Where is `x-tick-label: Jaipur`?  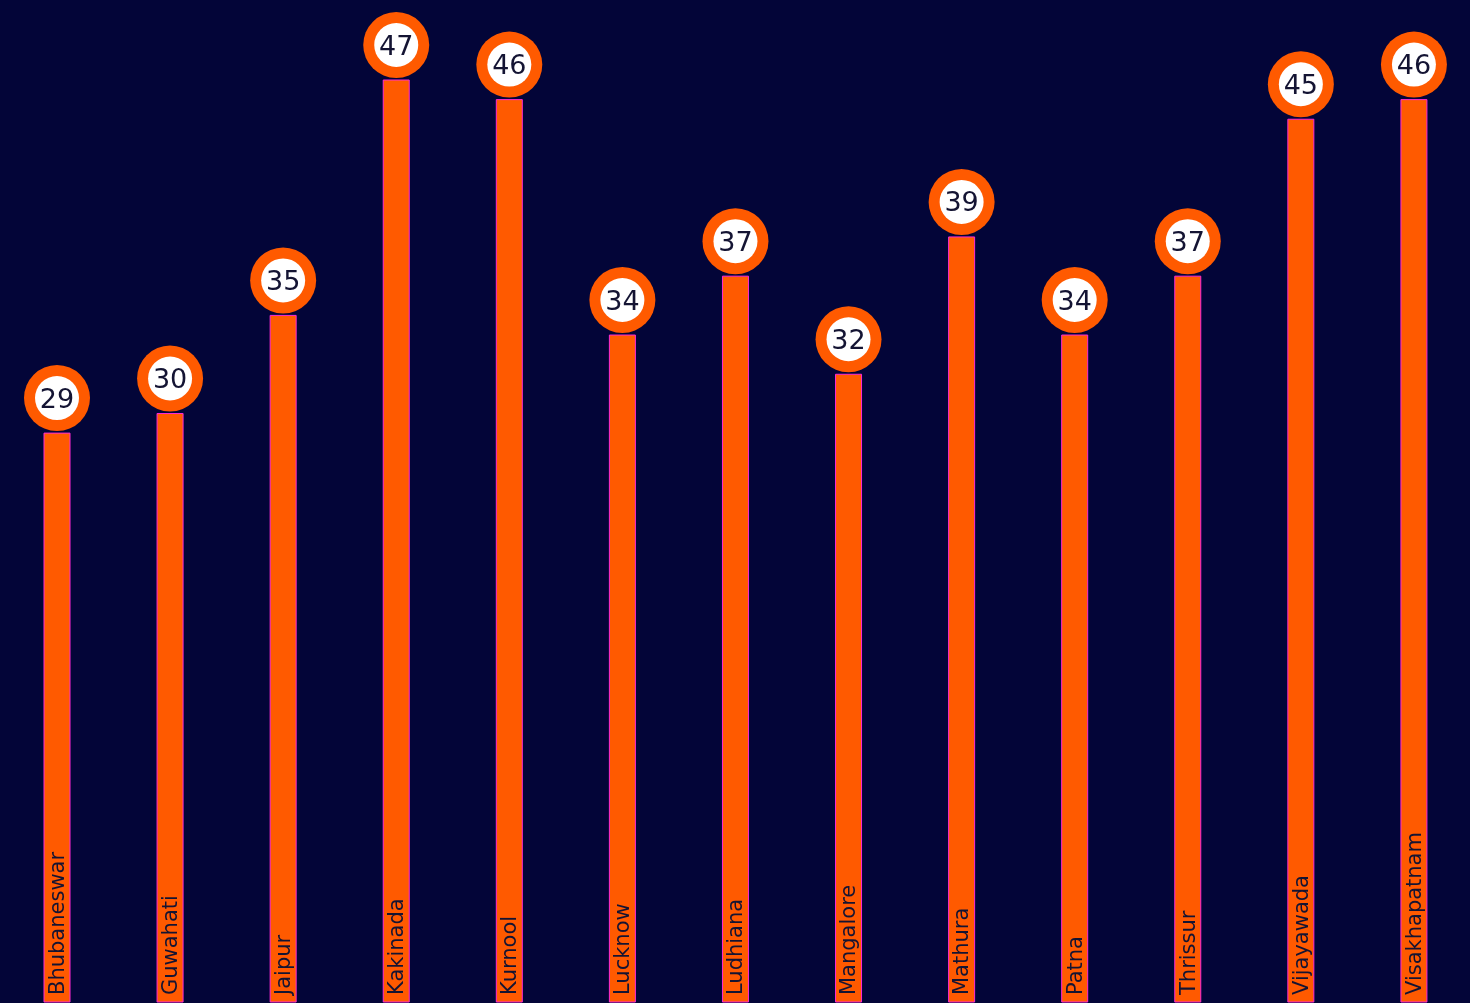
x-tick-label: Jaipur is located at coordinates (283, 965).